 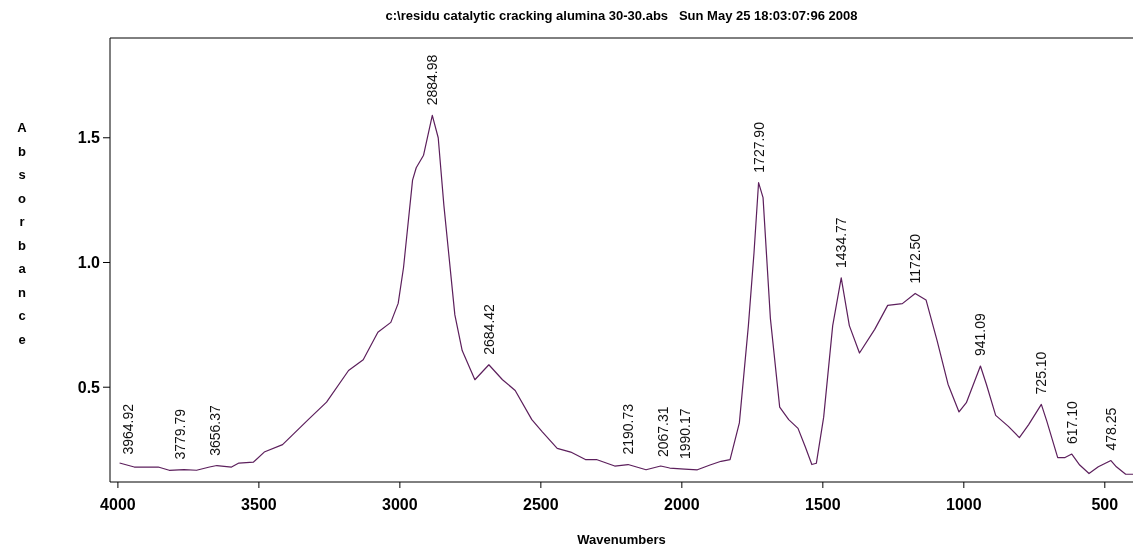 I want to click on annotation: 2067.31, so click(x=662, y=432).